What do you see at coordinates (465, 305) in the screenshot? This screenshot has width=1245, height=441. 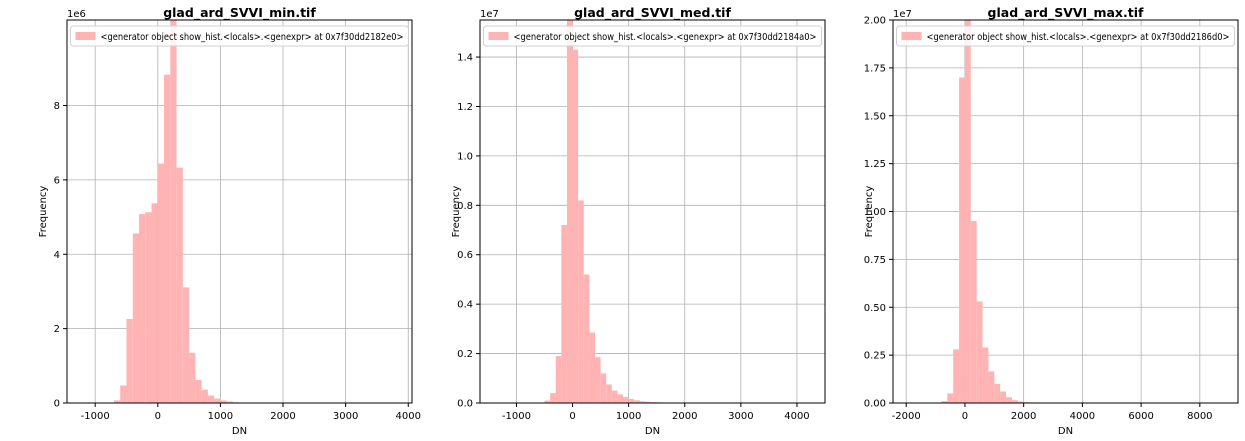 I see `y-tick-label: 0.4` at bounding box center [465, 305].